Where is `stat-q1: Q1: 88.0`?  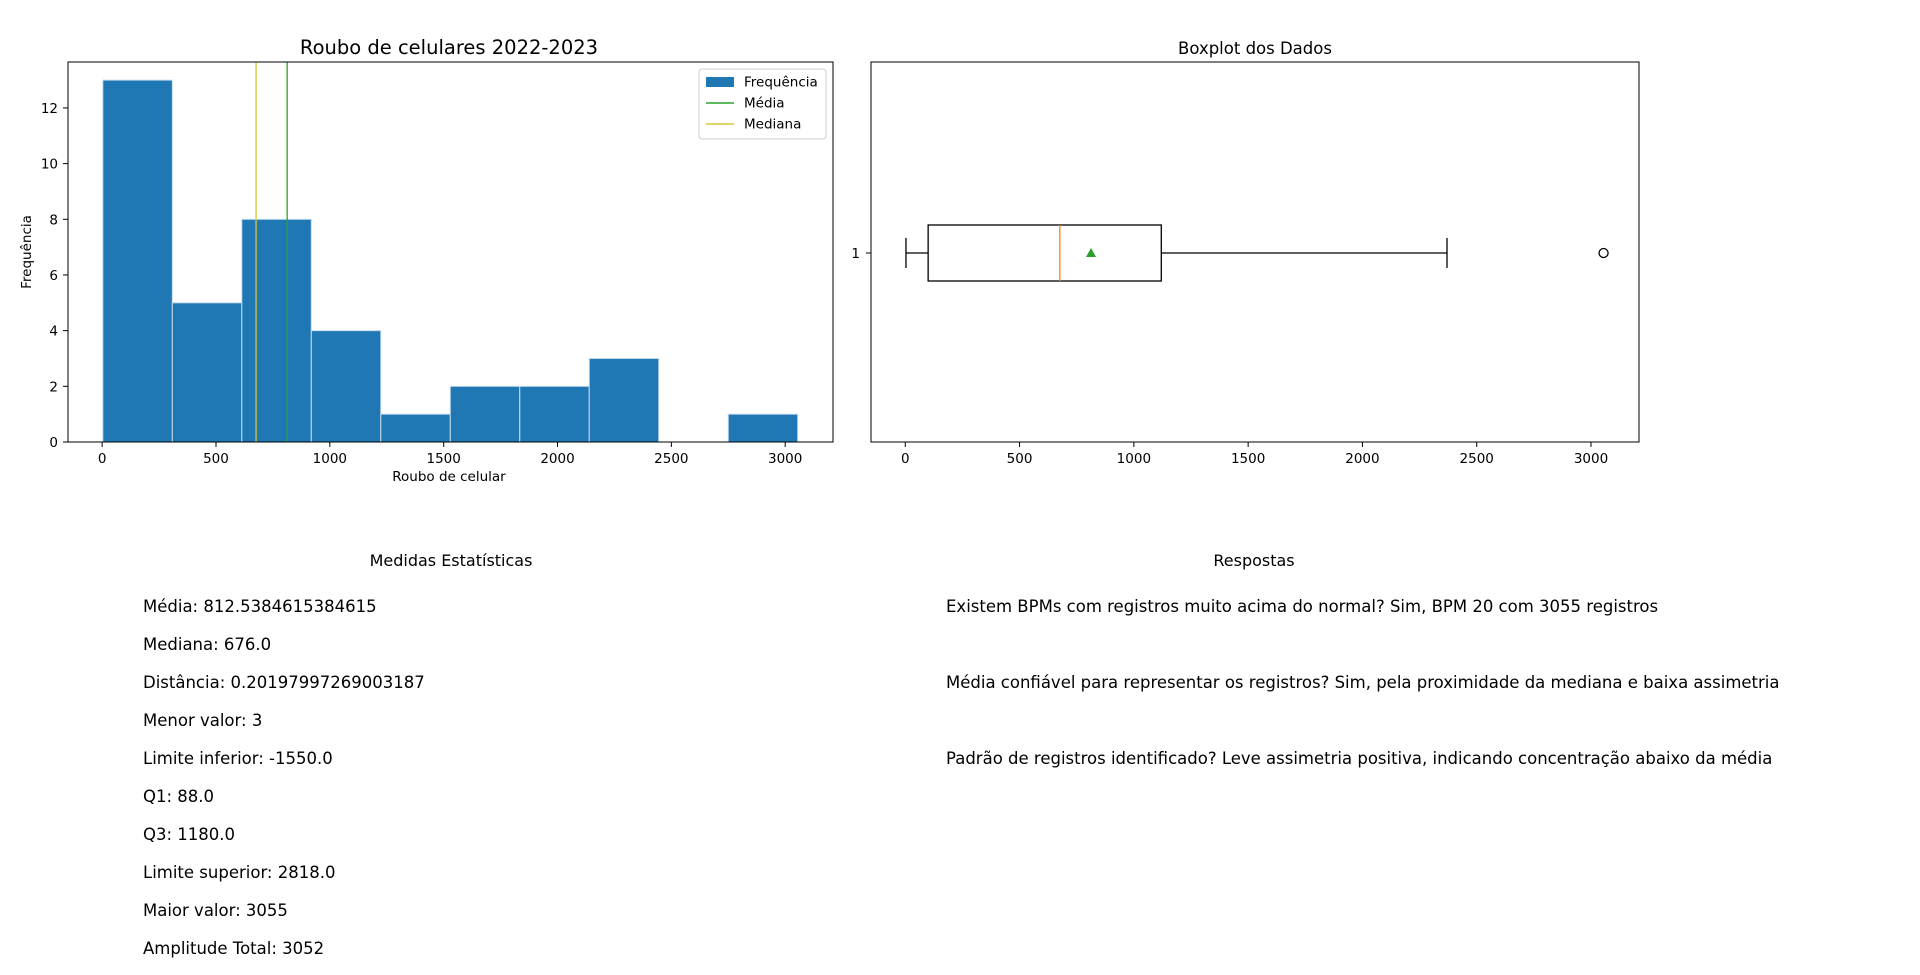 stat-q1: Q1: 88.0 is located at coordinates (179, 796).